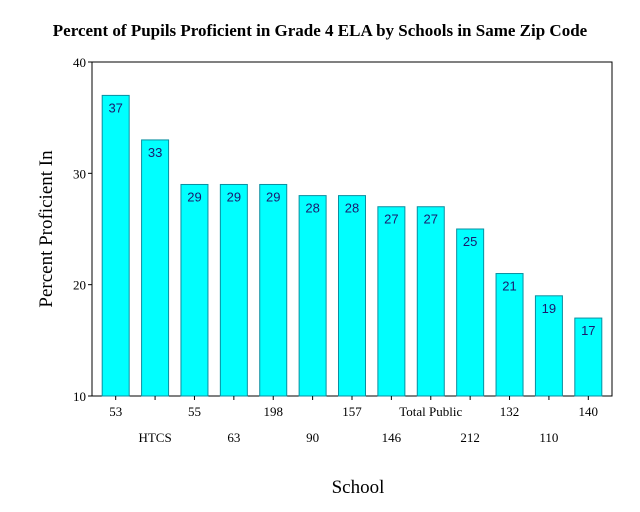 The height and width of the screenshot is (512, 640). Describe the element at coordinates (273, 411) in the screenshot. I see `x-tick-label: 198` at that location.